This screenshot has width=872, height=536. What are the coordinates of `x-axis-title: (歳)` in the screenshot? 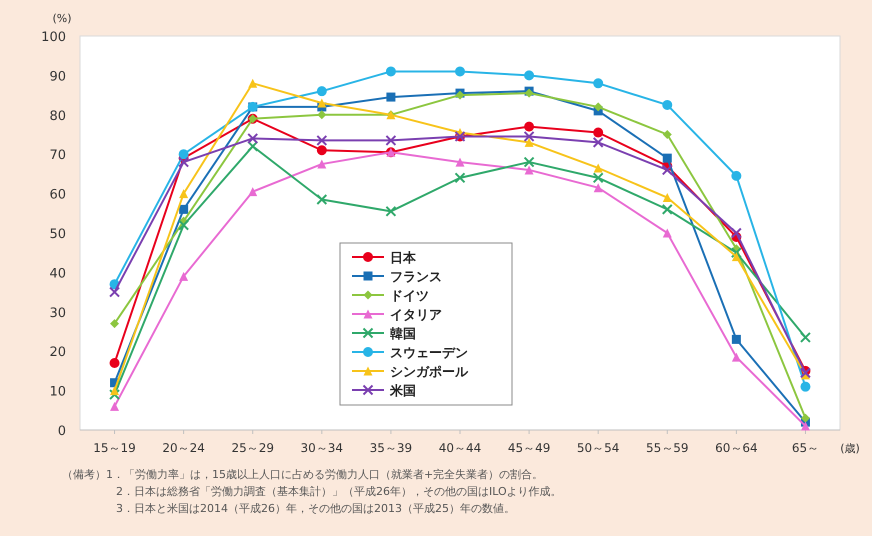 It's located at (850, 448).